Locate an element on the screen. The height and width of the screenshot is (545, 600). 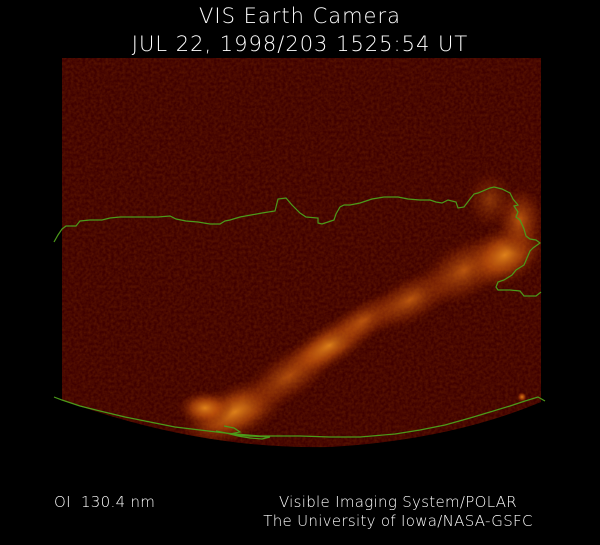
coastline-island is located at coordinates (243, 432).